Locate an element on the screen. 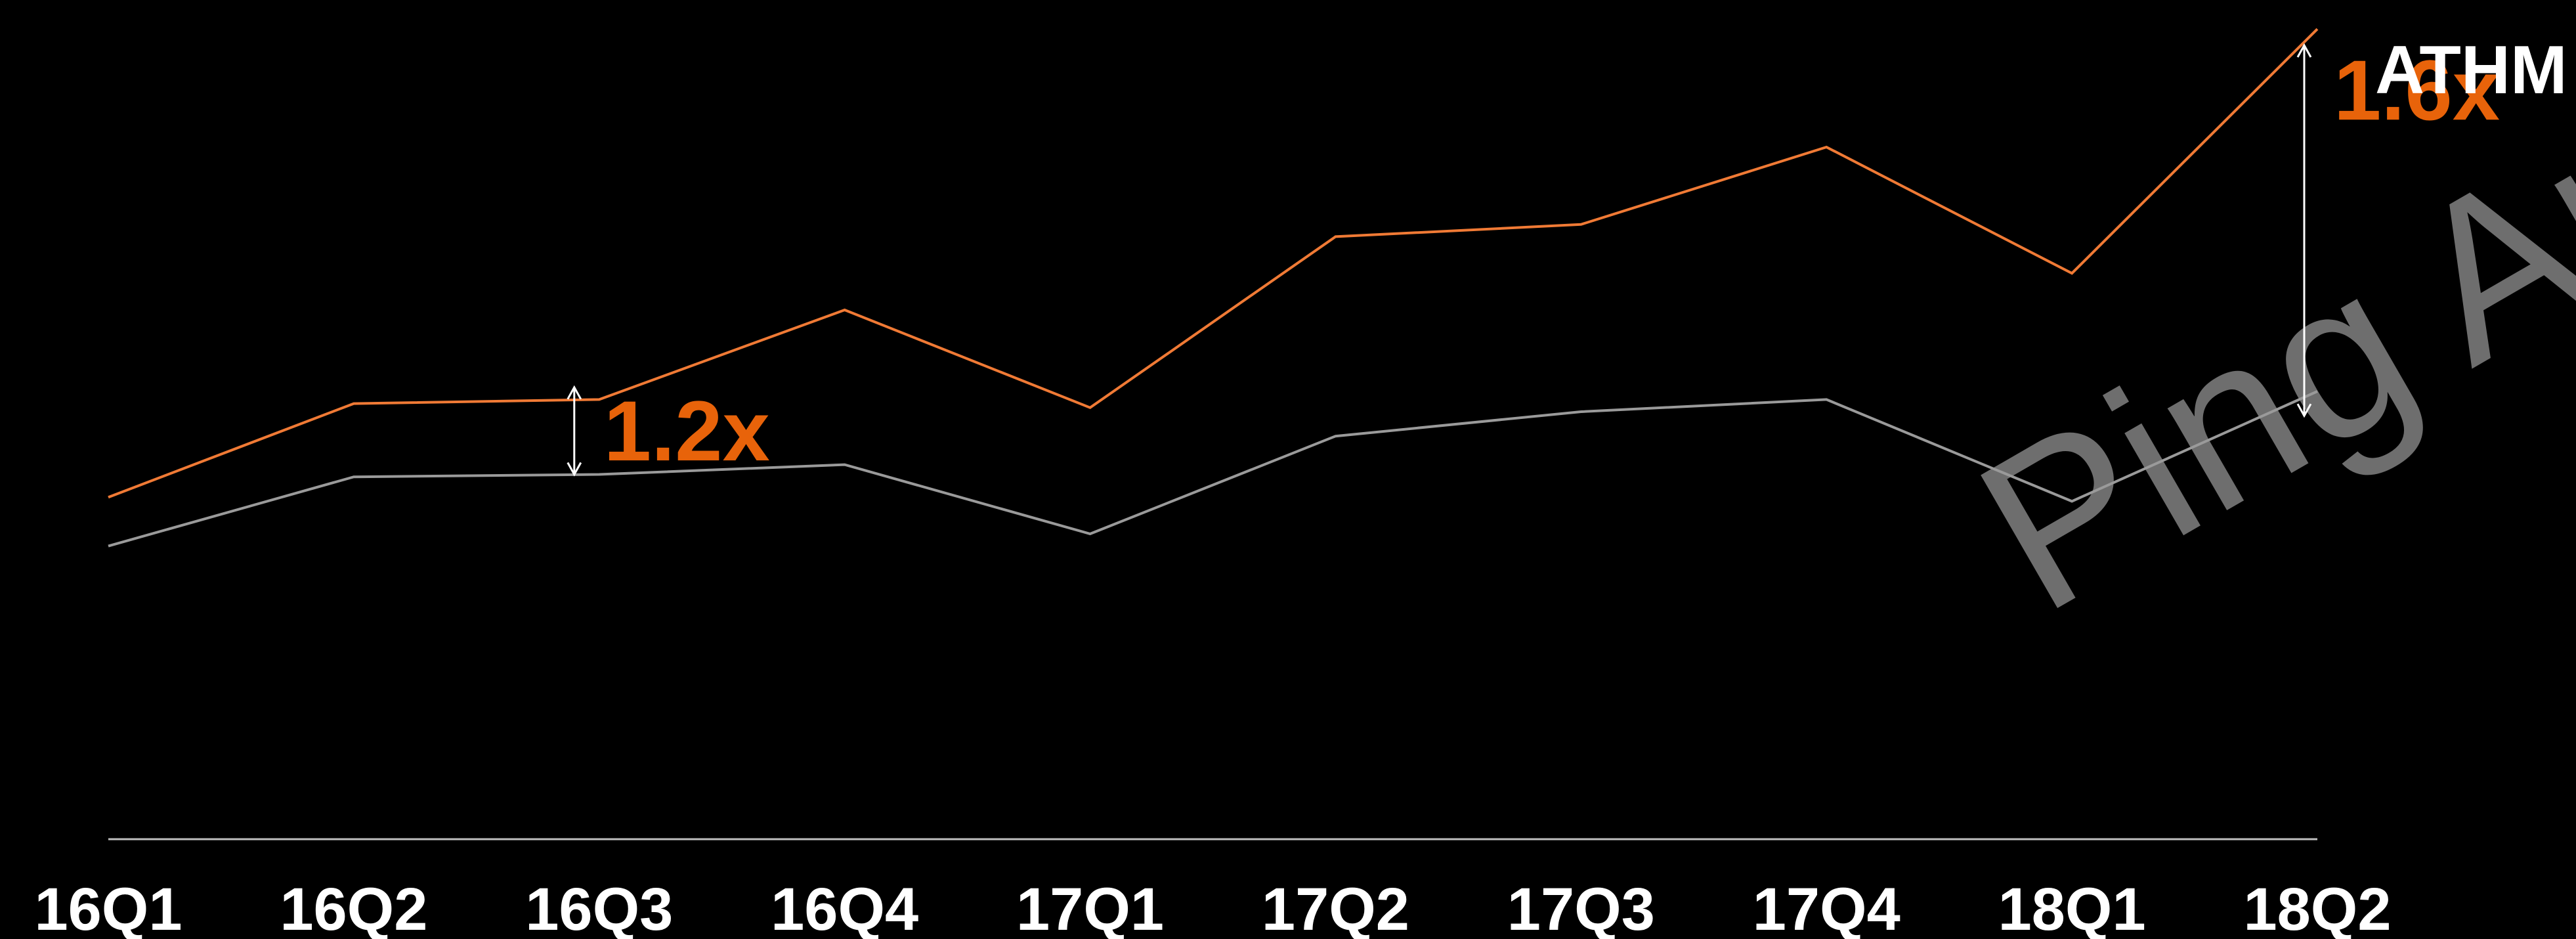  x-tick-label: 16Q4 is located at coordinates (844, 907).